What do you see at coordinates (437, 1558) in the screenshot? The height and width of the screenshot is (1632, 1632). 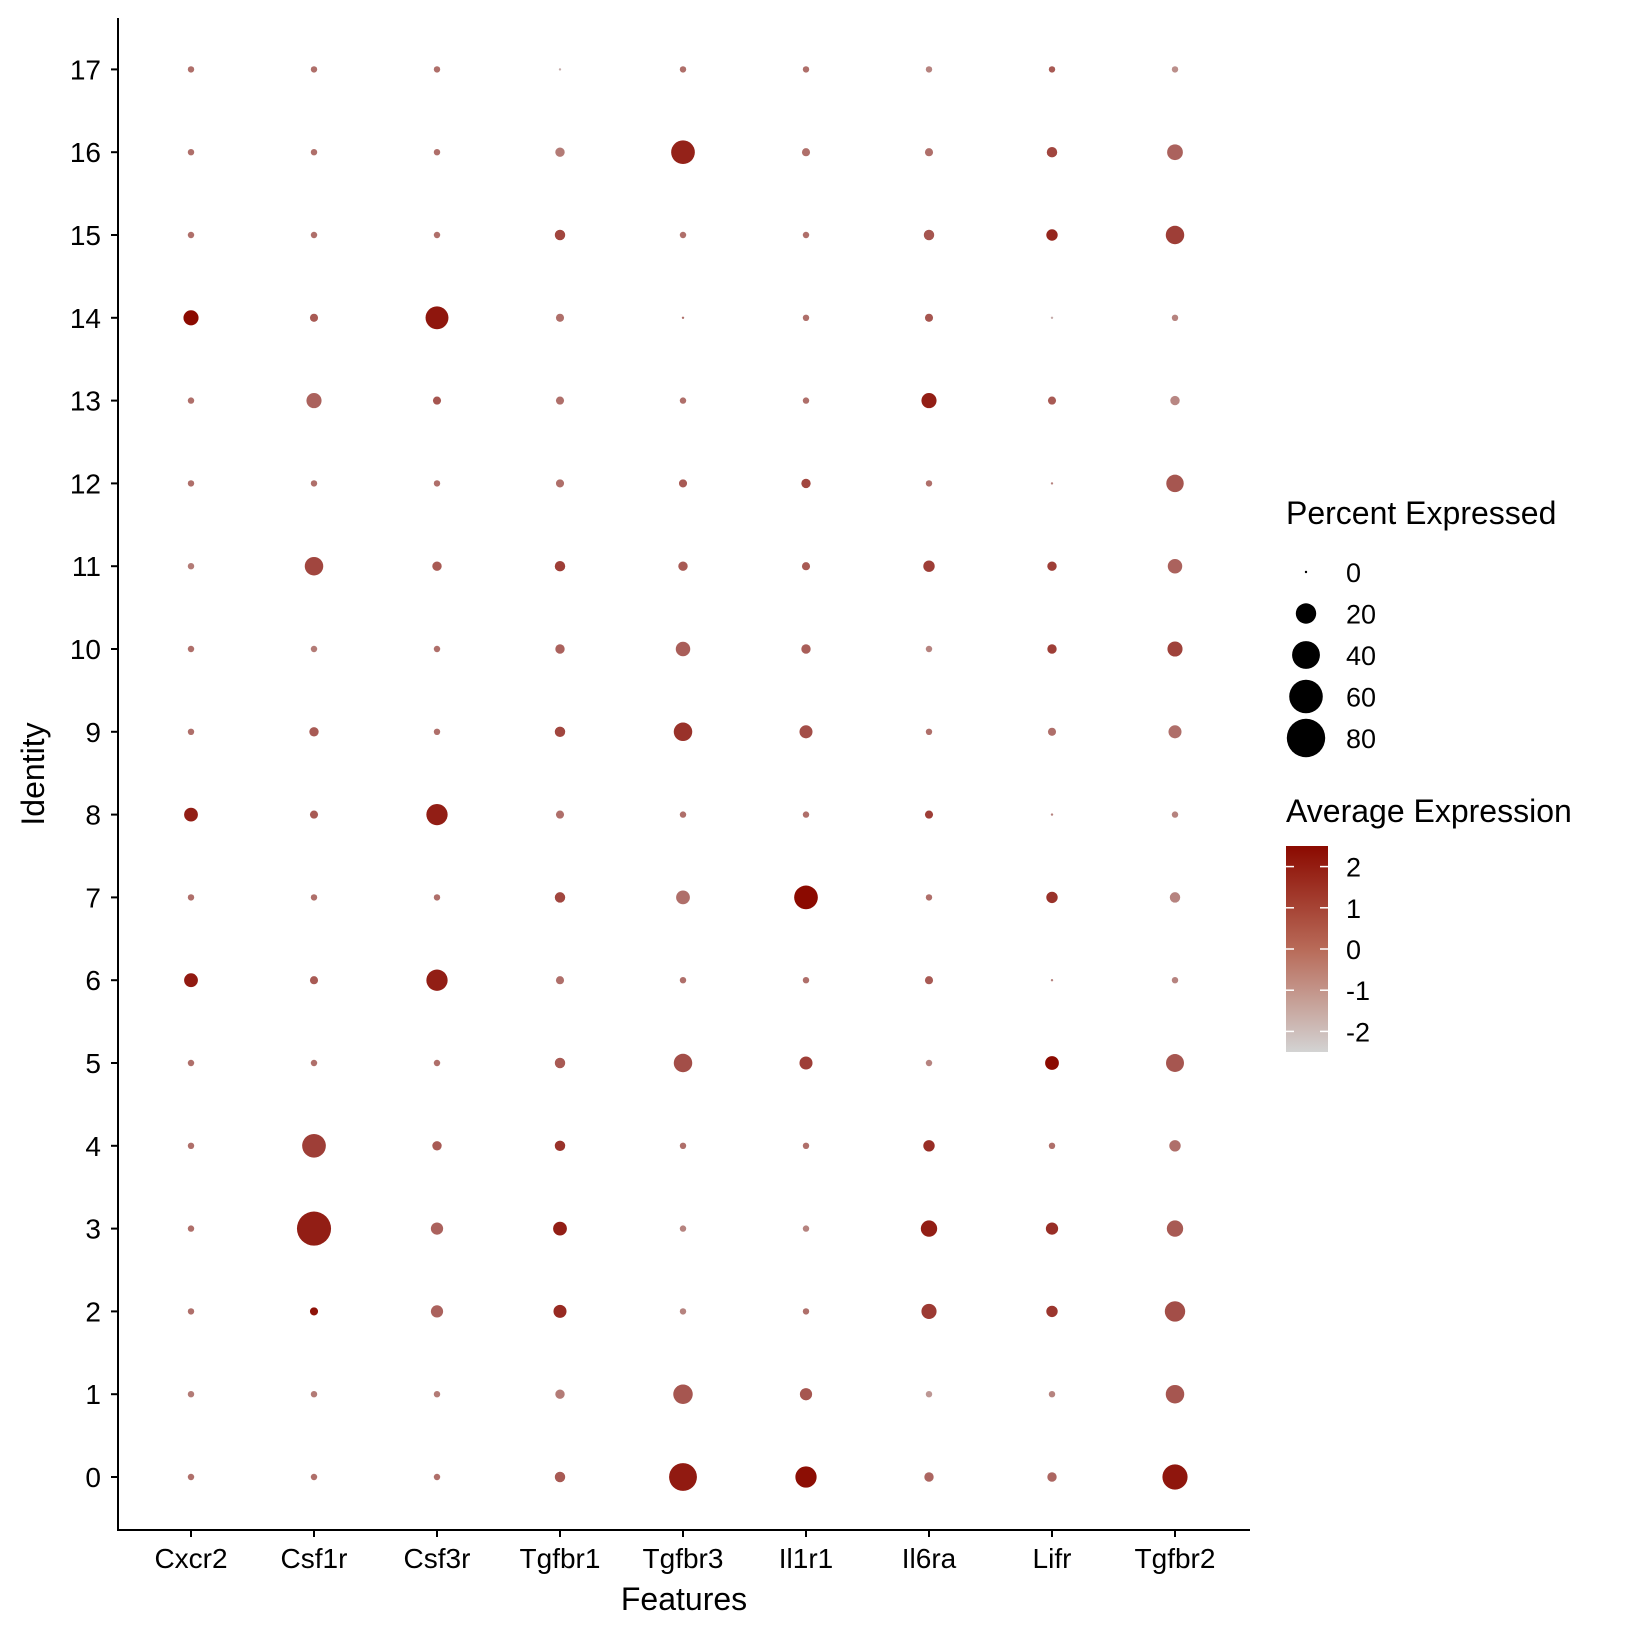 I see `x-tick-label: Csf3r` at bounding box center [437, 1558].